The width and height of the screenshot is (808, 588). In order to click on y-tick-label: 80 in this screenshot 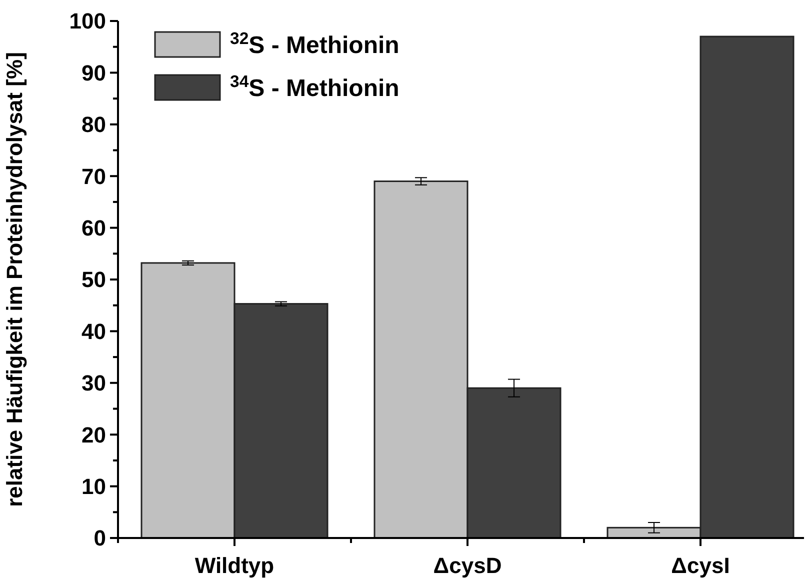, I will do `click(94, 125)`.